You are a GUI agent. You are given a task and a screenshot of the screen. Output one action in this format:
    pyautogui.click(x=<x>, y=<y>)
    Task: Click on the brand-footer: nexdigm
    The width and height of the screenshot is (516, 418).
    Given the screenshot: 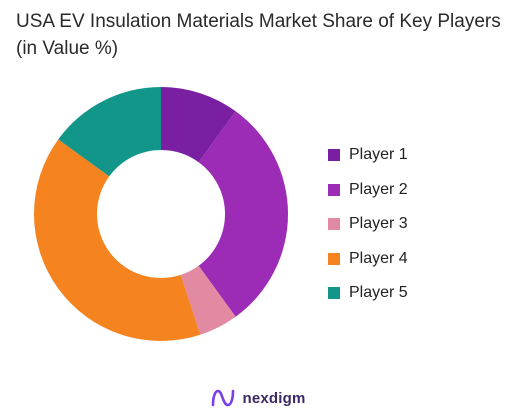 What is the action you would take?
    pyautogui.click(x=258, y=398)
    